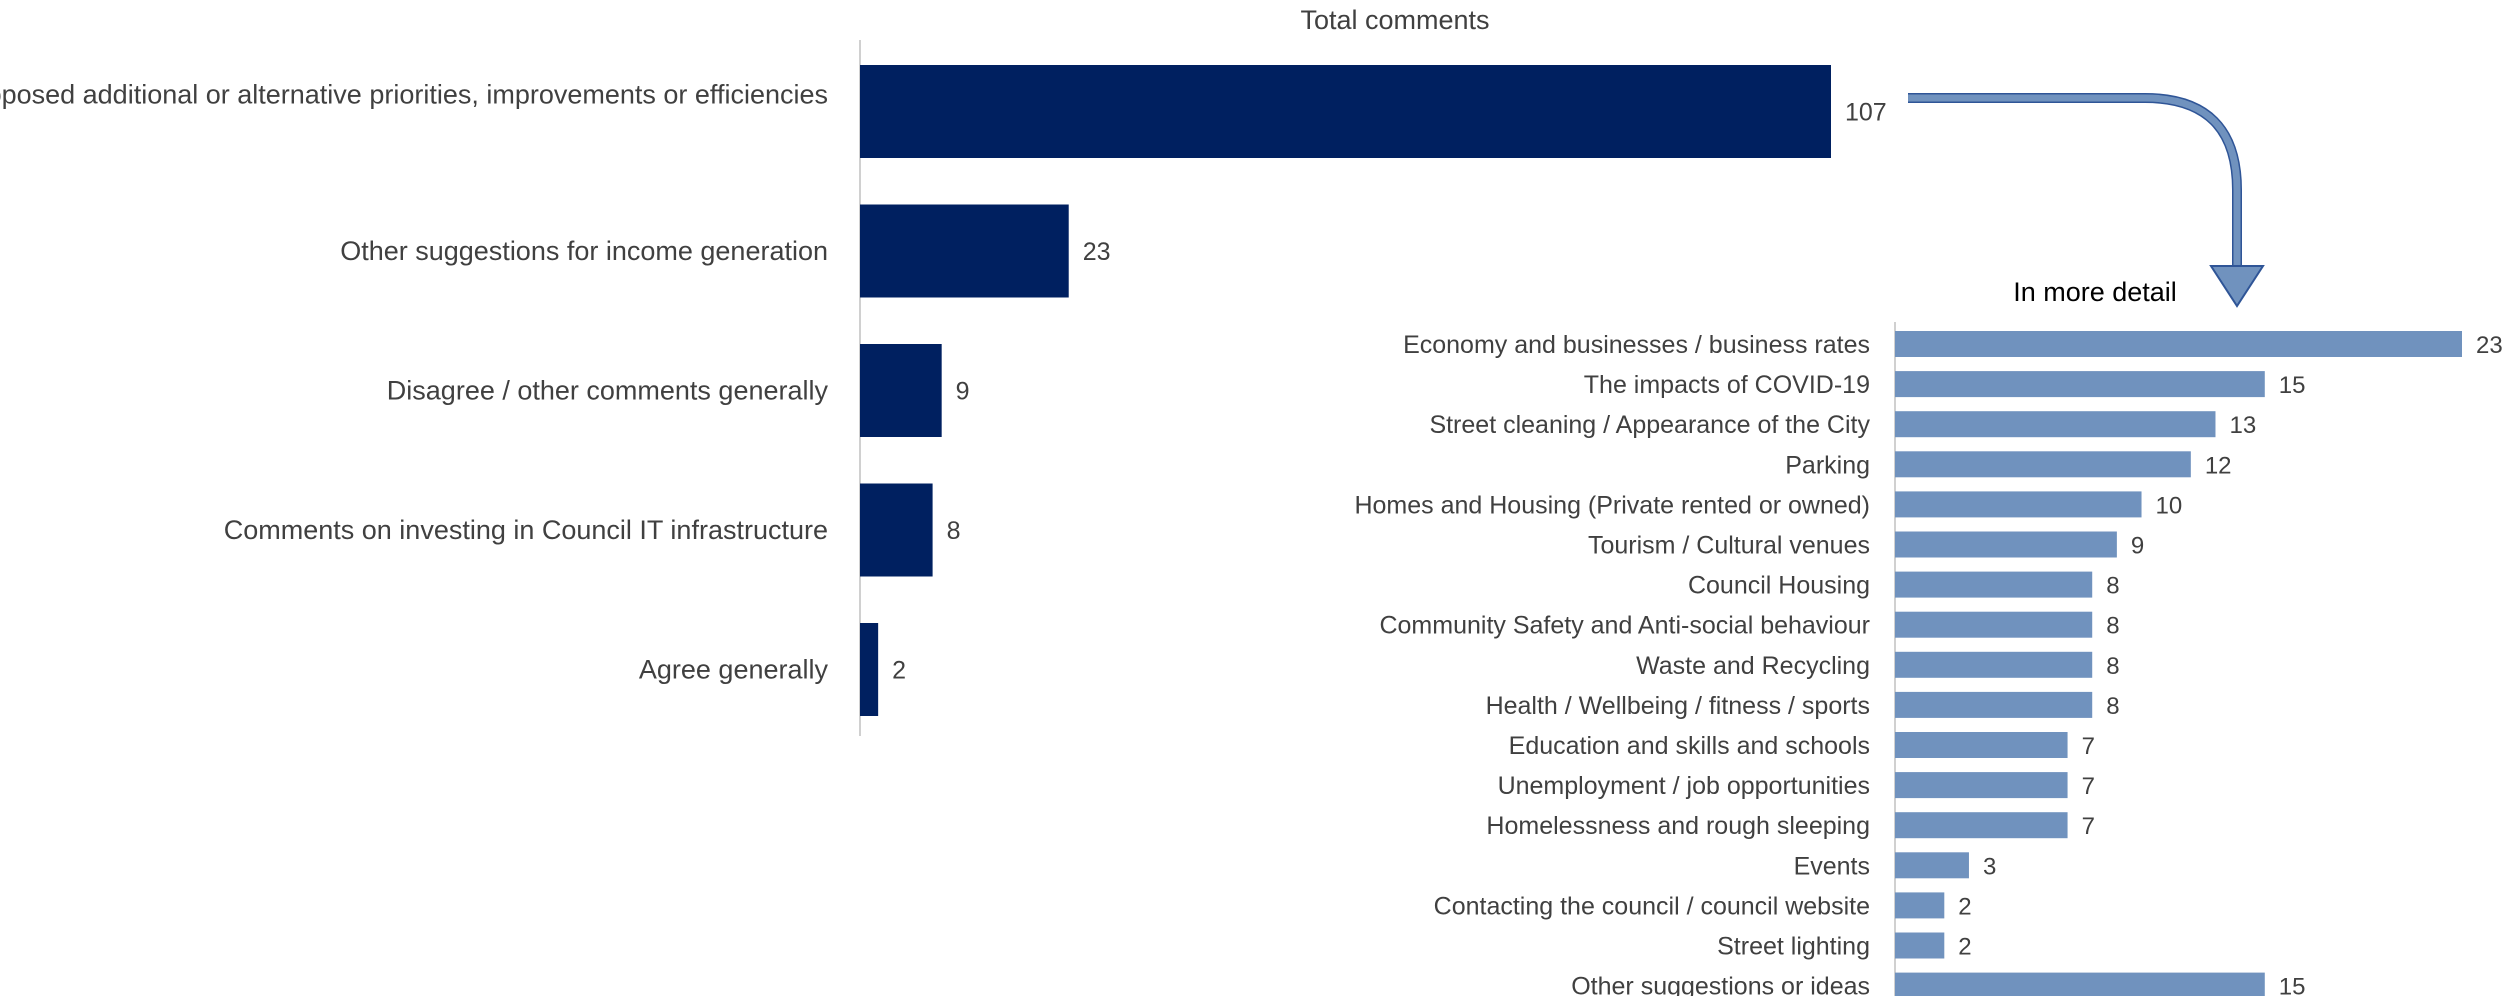 Image resolution: width=2512 pixels, height=996 pixels. I want to click on detail-value-label-parking: 12, so click(2218, 465).